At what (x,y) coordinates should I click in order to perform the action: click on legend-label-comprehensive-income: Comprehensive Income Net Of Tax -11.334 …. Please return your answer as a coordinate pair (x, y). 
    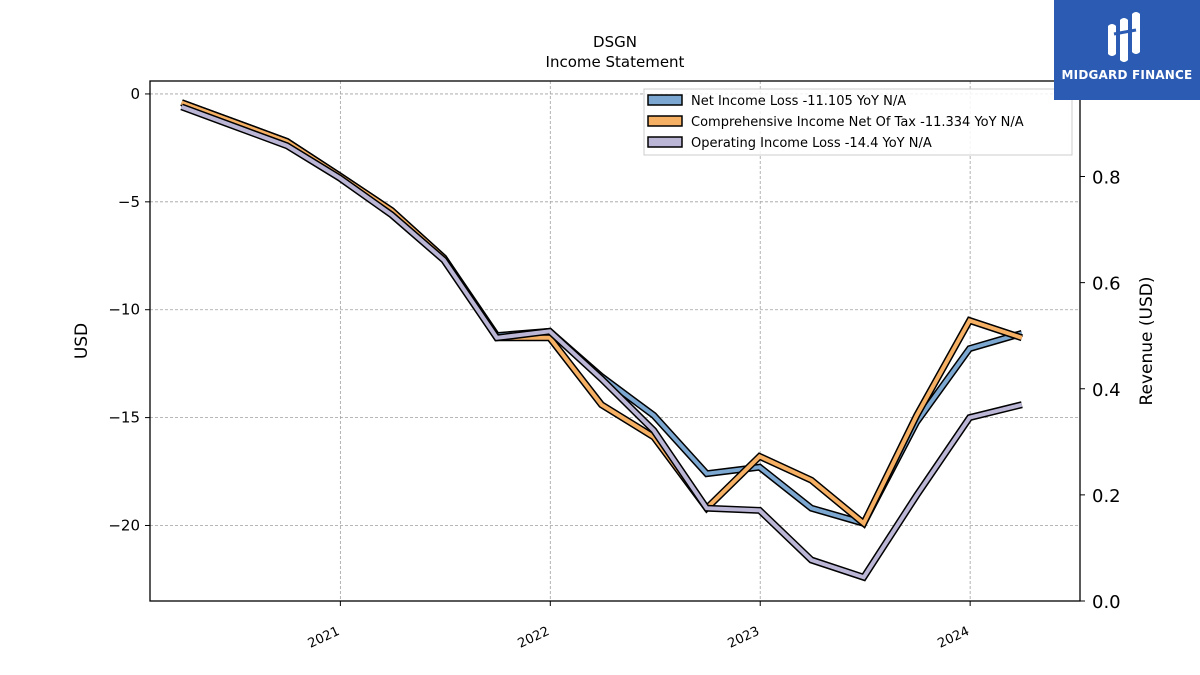
    Looking at the image, I should click on (857, 122).